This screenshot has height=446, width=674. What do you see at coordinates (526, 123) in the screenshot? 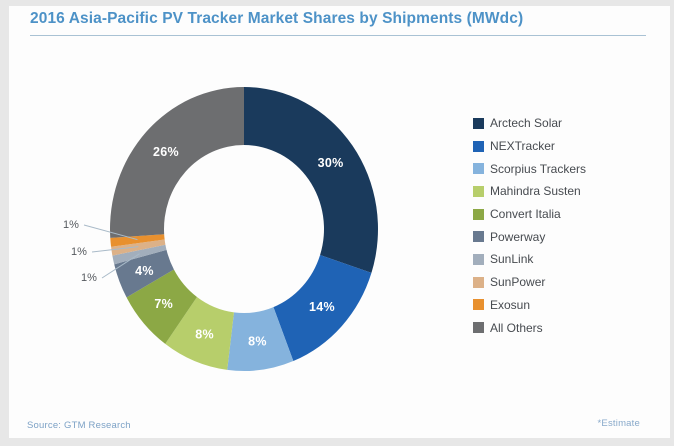
I see `legend-label-arctech-solar: Arctech Solar` at bounding box center [526, 123].